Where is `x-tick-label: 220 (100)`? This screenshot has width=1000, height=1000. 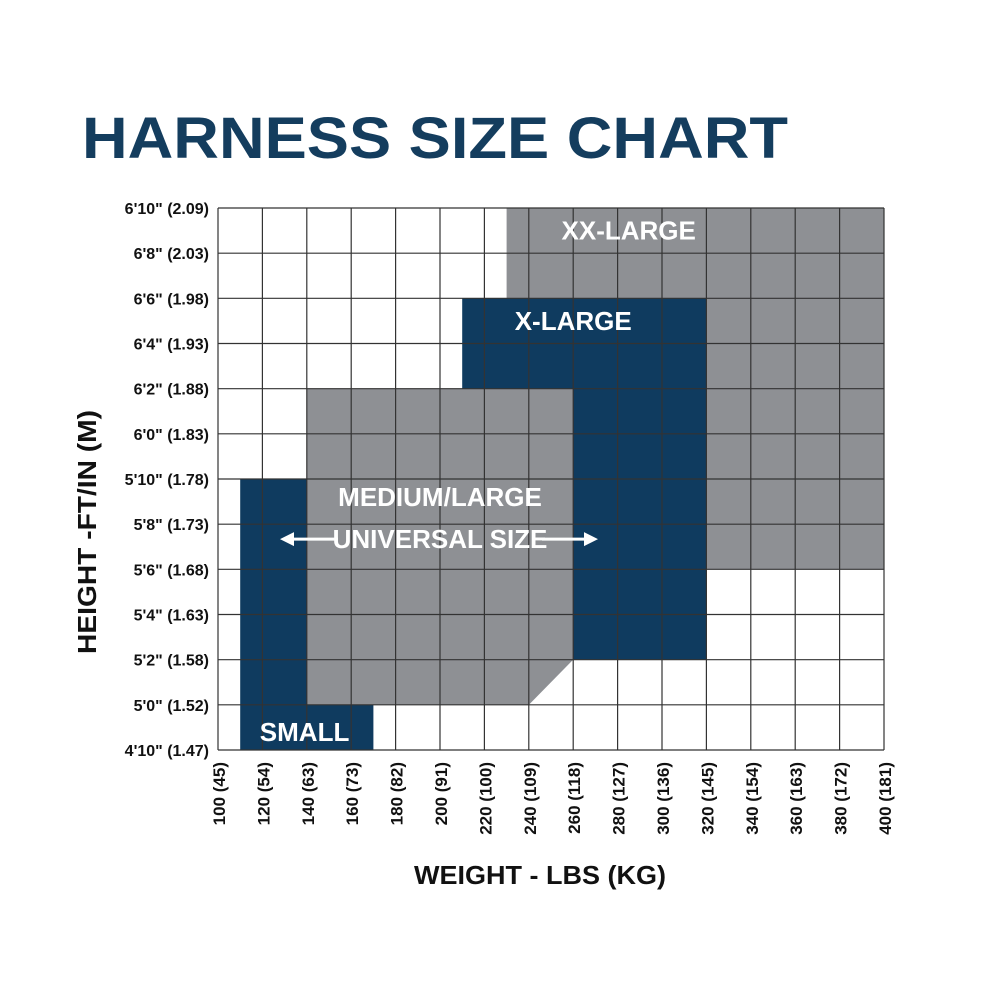 x-tick-label: 220 (100) is located at coordinates (485, 798).